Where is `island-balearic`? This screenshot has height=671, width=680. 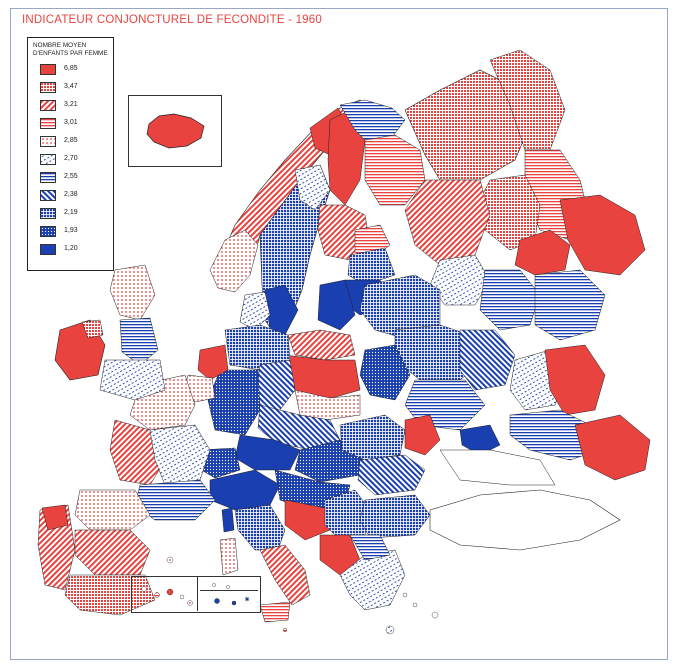
island-balearic is located at coordinates (170, 560).